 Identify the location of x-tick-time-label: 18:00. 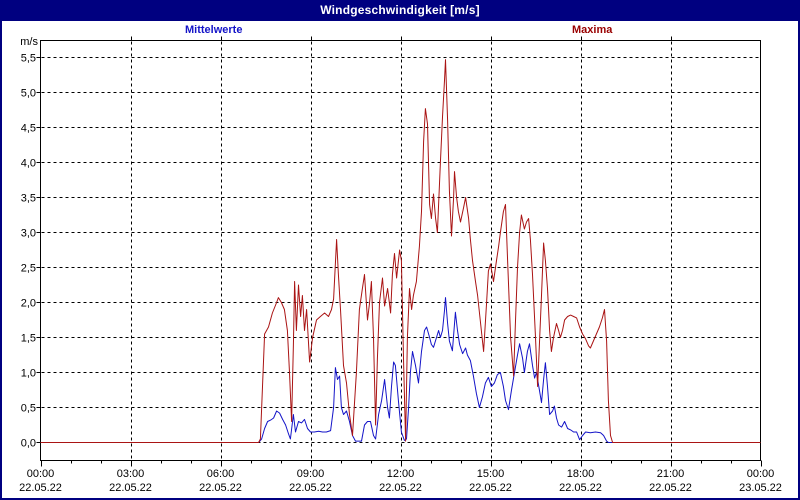
(581, 474).